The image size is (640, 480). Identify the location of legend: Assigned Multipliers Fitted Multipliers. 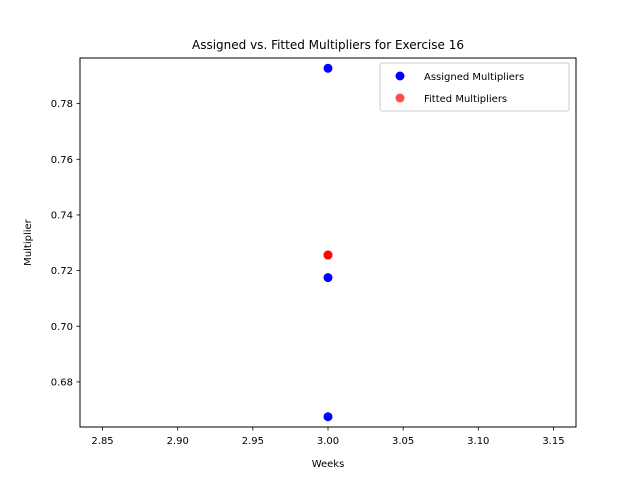
(474, 87).